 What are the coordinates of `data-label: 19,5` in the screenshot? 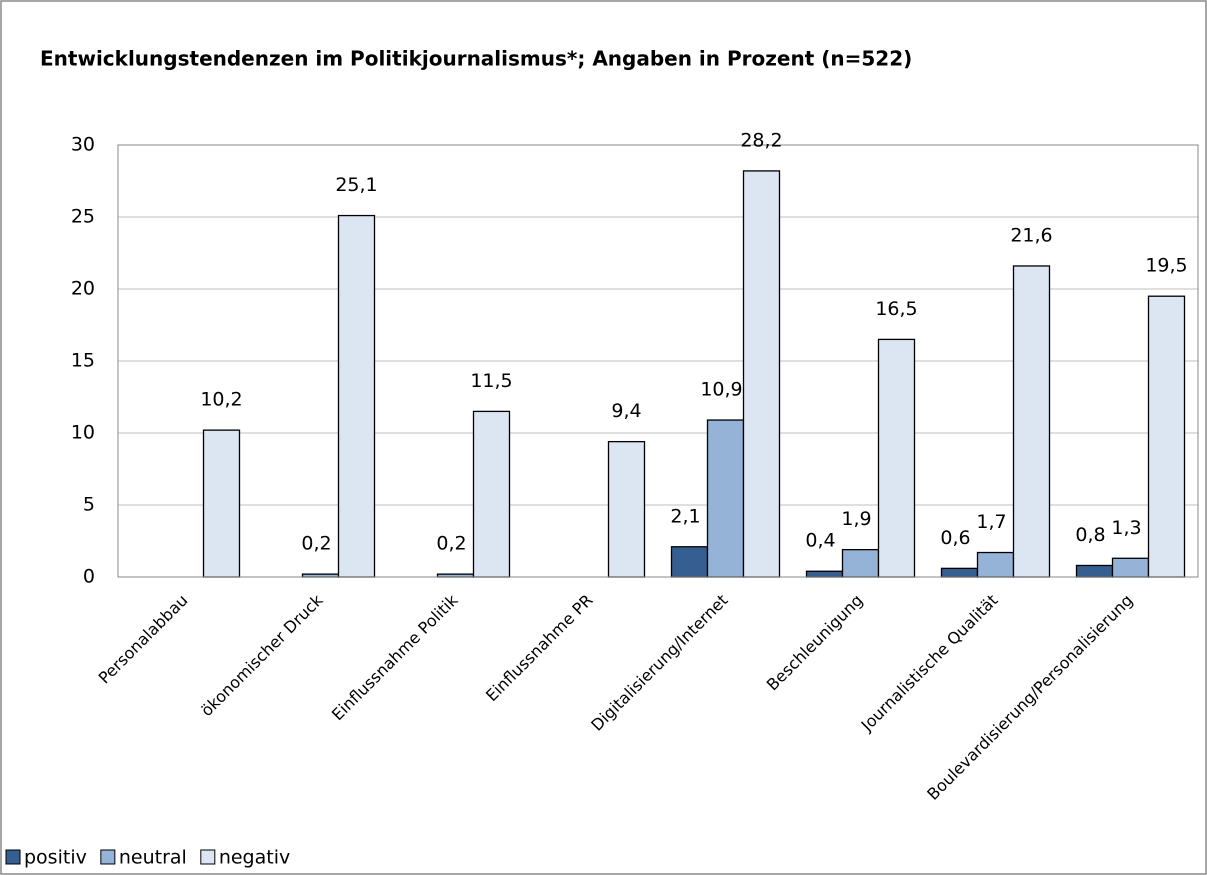 It's located at (1166, 266).